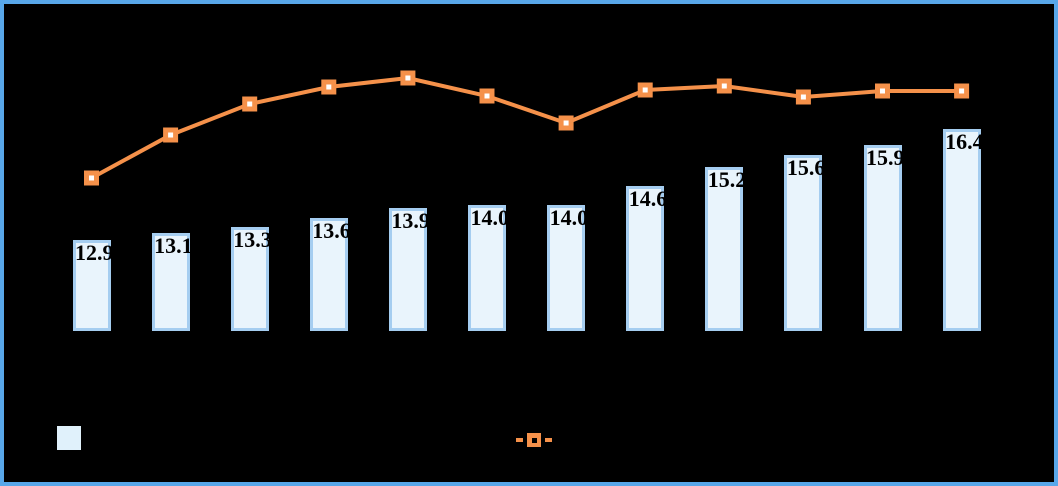 The height and width of the screenshot is (486, 1058). What do you see at coordinates (173, 246) in the screenshot?
I see `bar-value-label: 13.1` at bounding box center [173, 246].